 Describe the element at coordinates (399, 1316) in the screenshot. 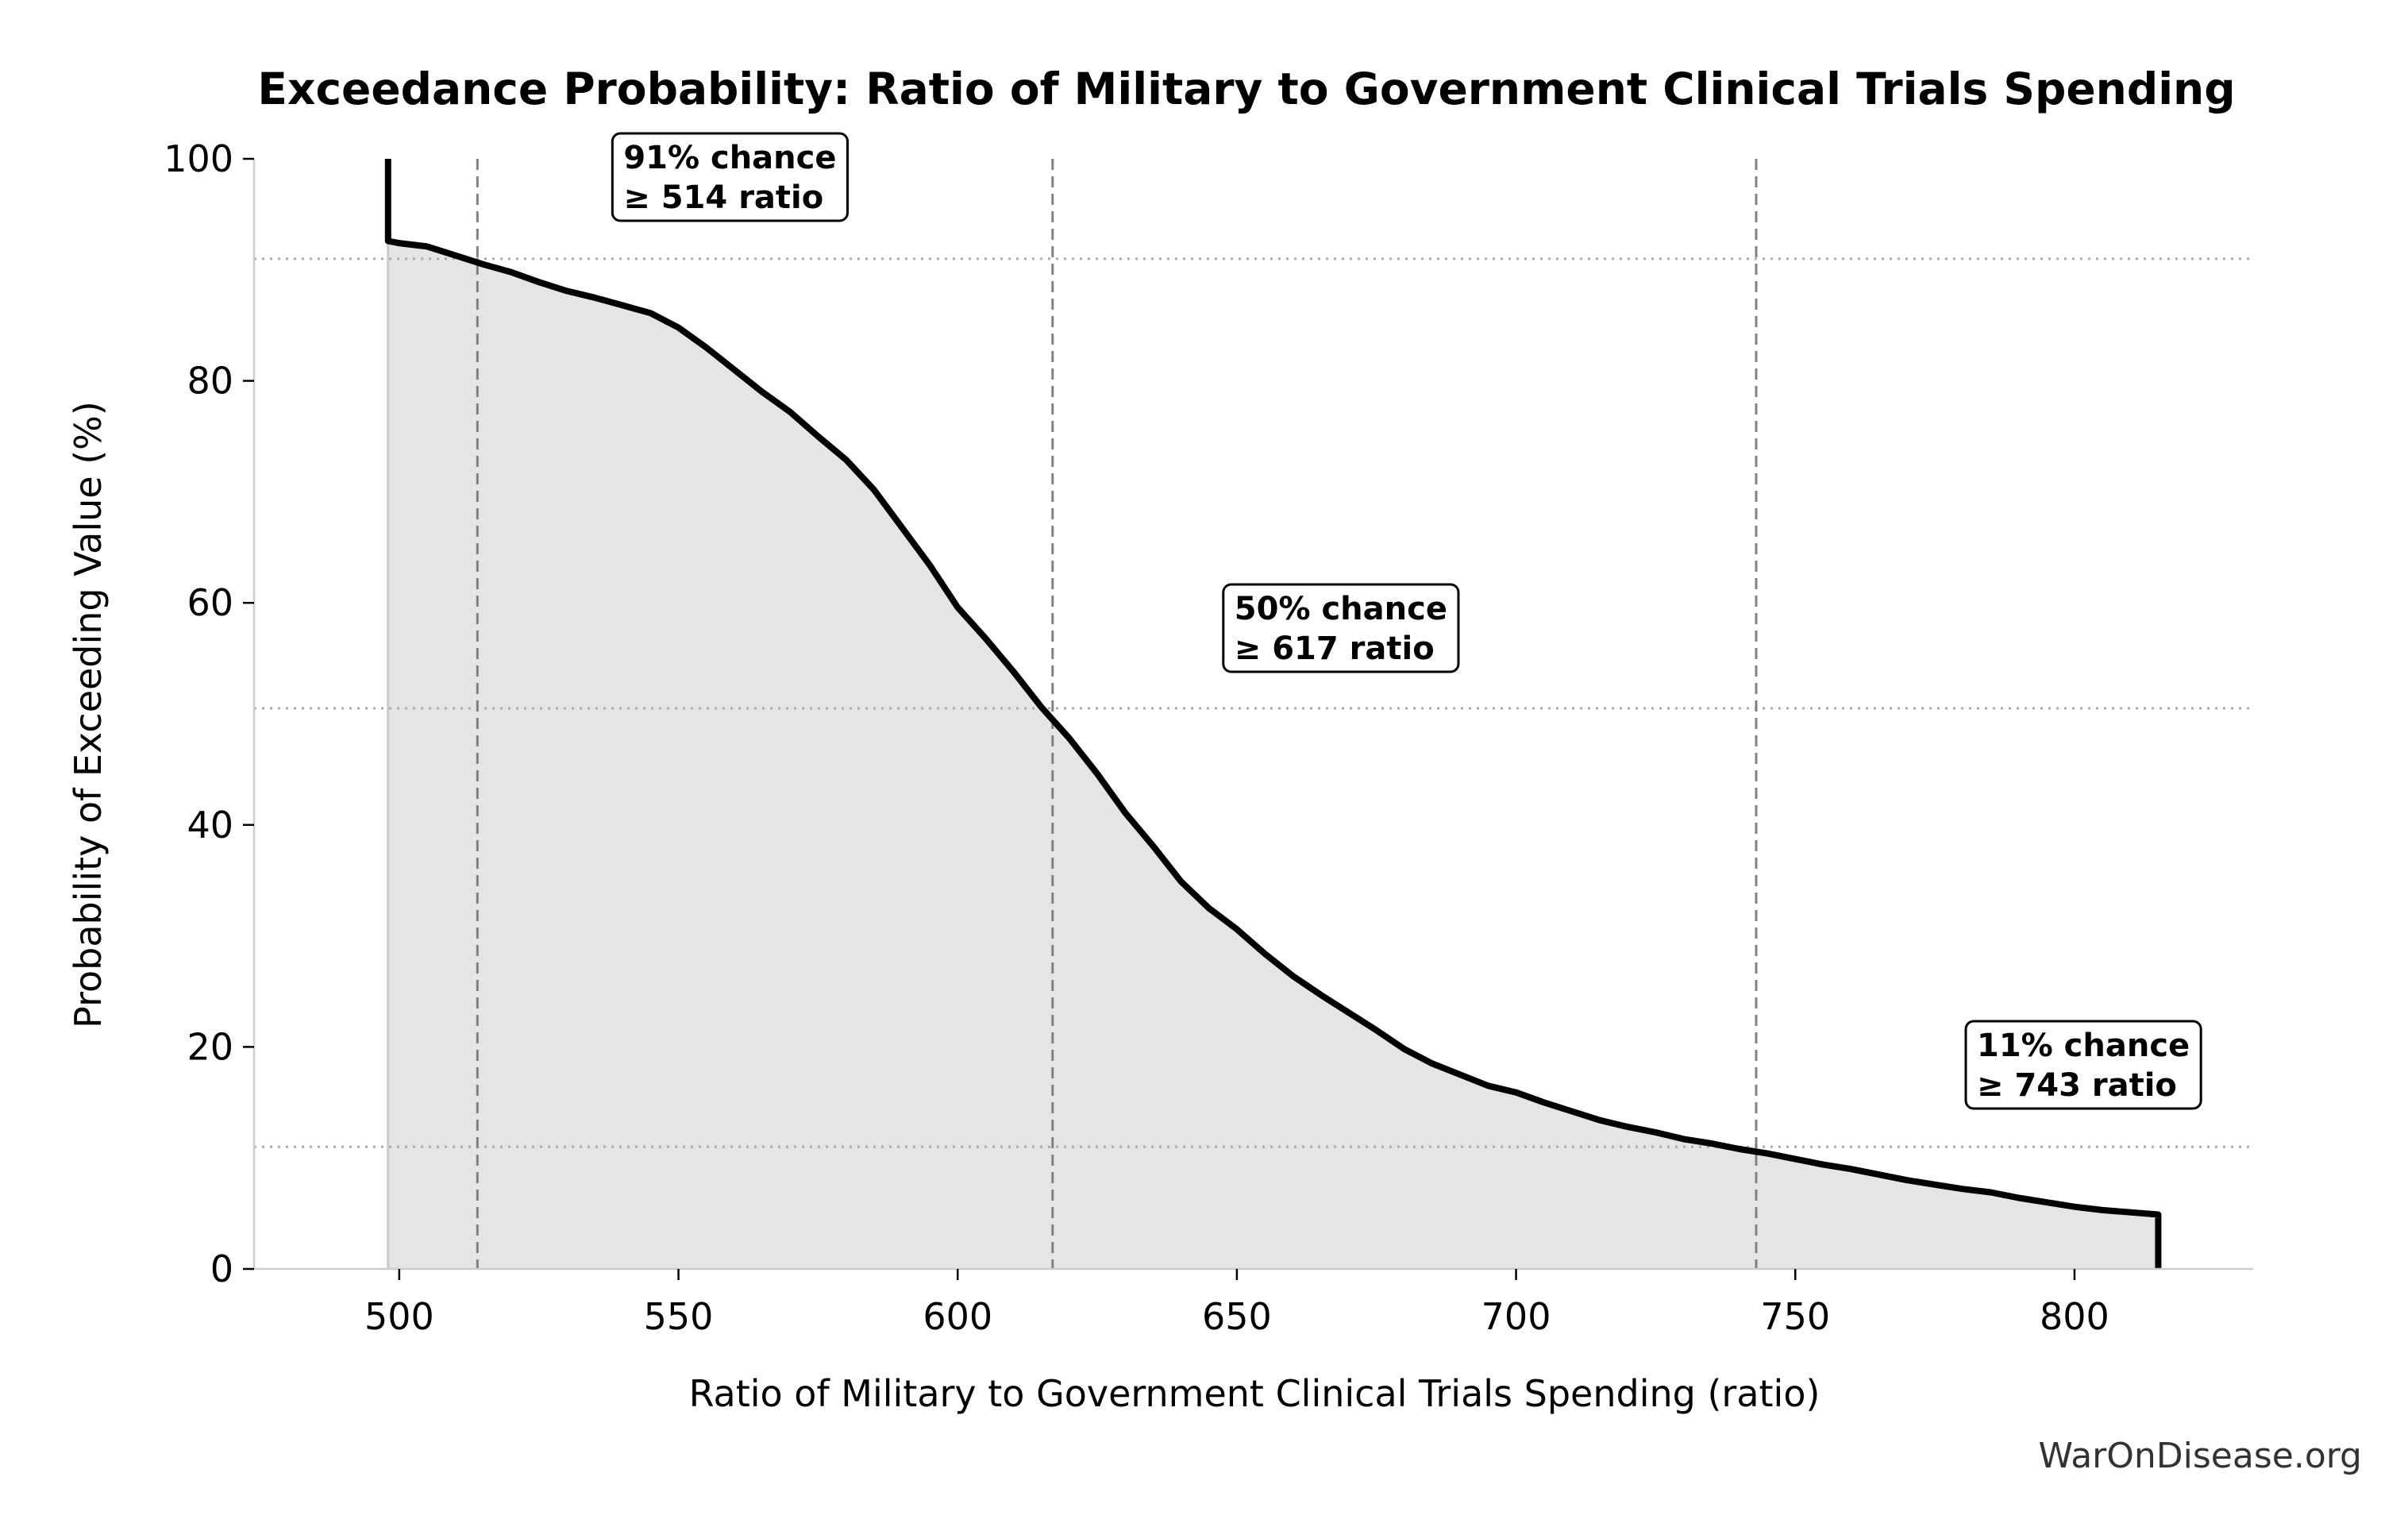

I see `x-tick-label: 500` at that location.